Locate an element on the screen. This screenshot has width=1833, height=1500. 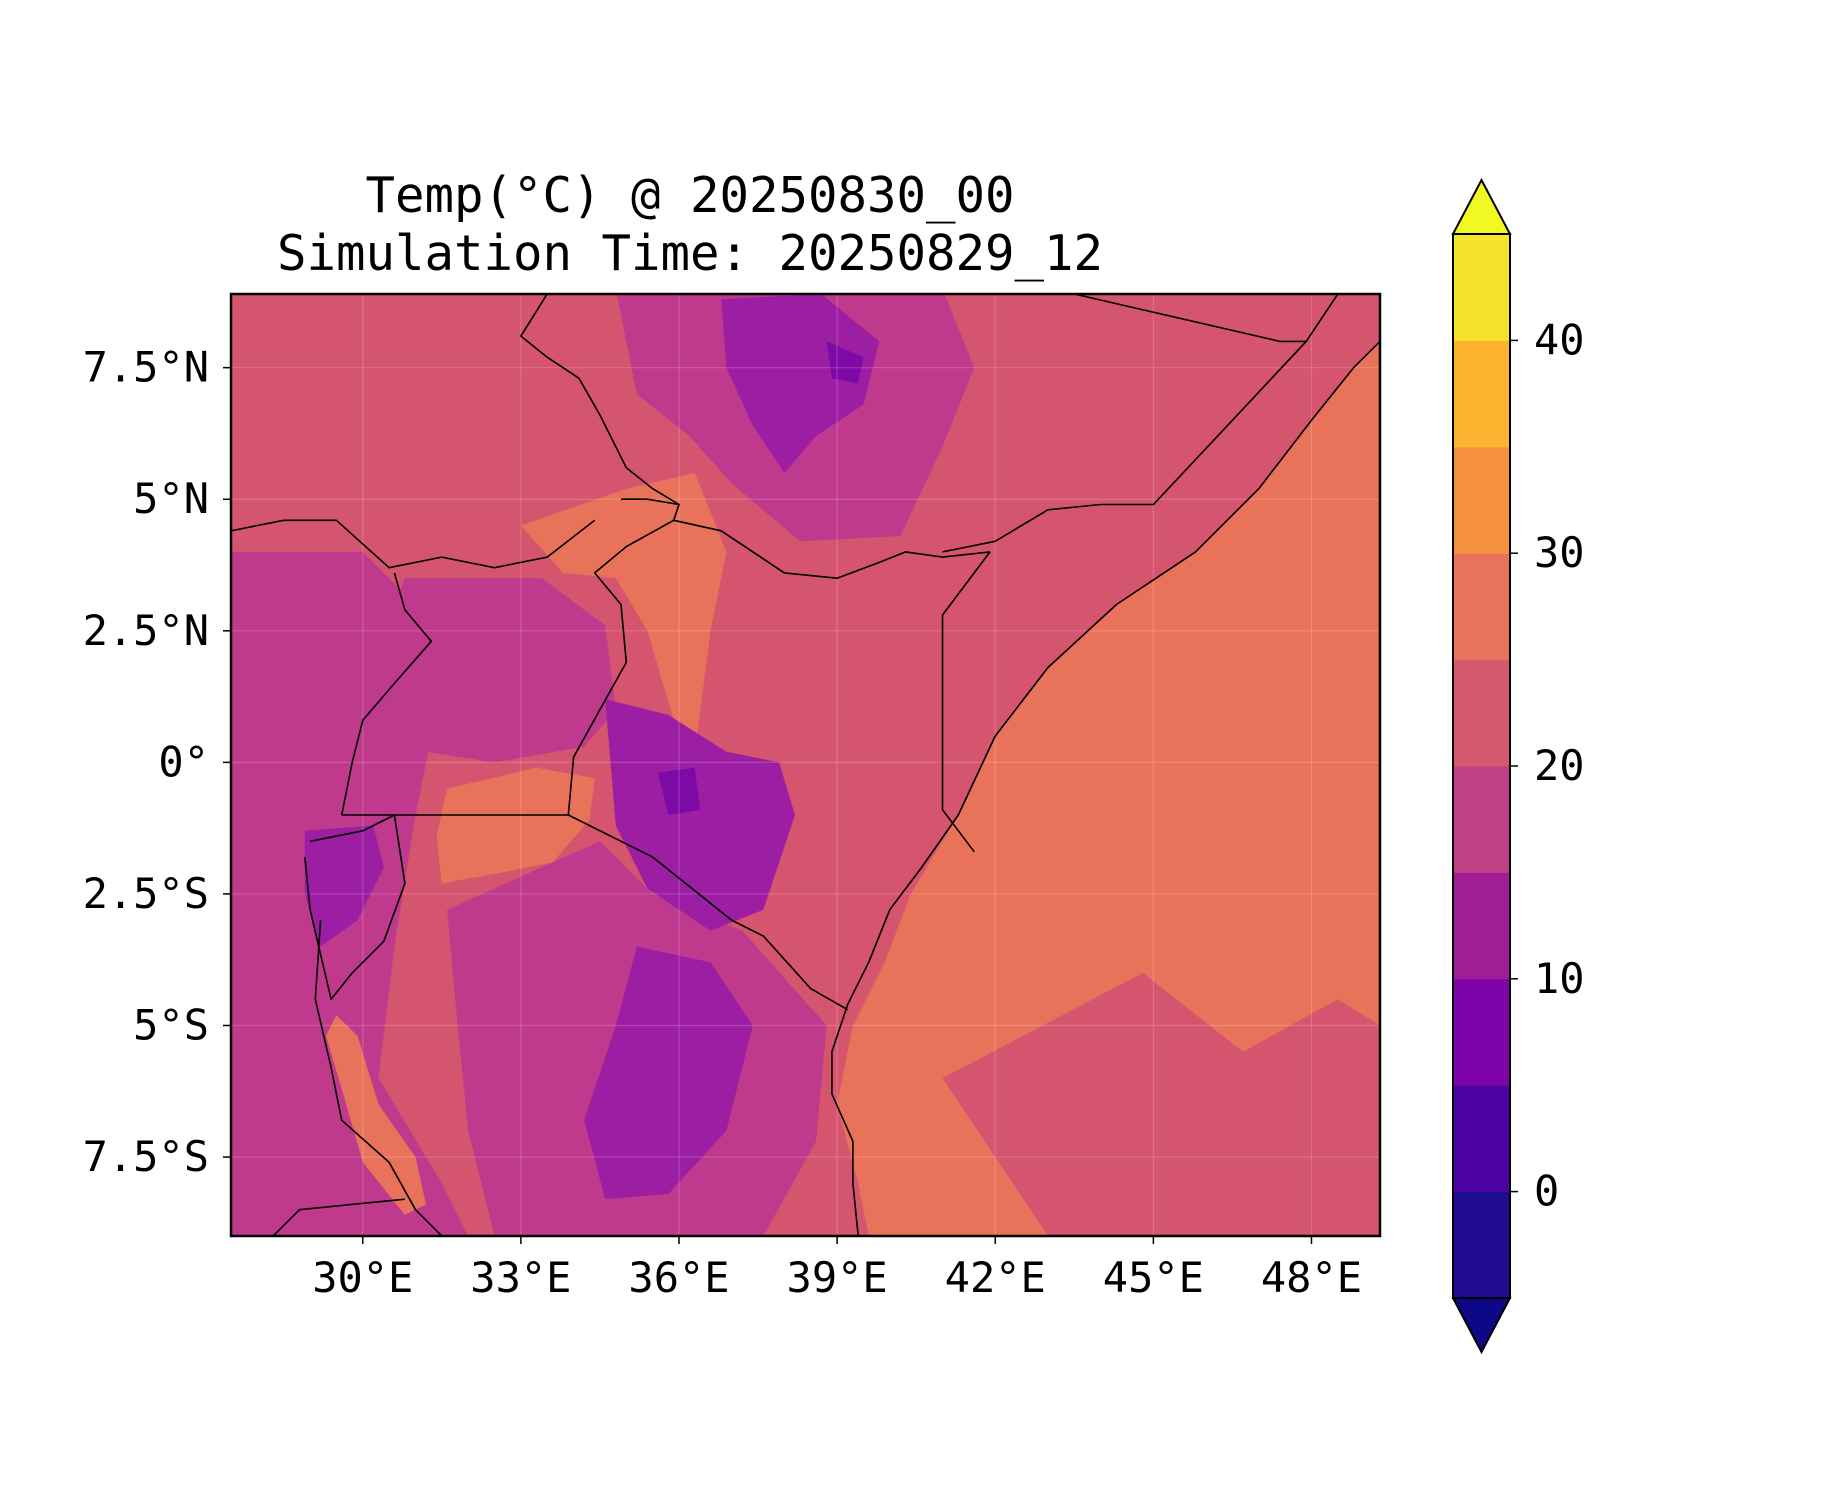
contour-ethiopian-peaks-cold is located at coordinates (800, 383).